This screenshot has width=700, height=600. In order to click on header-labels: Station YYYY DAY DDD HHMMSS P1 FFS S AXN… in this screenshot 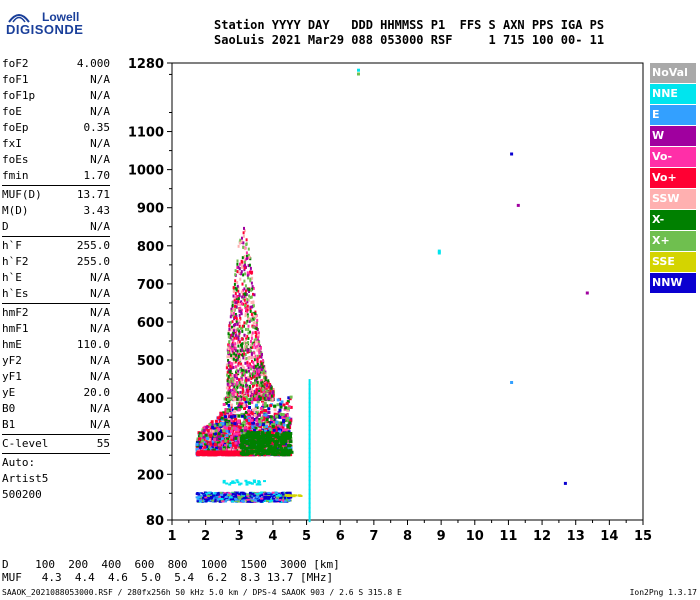, I will do `click(409, 25)`.